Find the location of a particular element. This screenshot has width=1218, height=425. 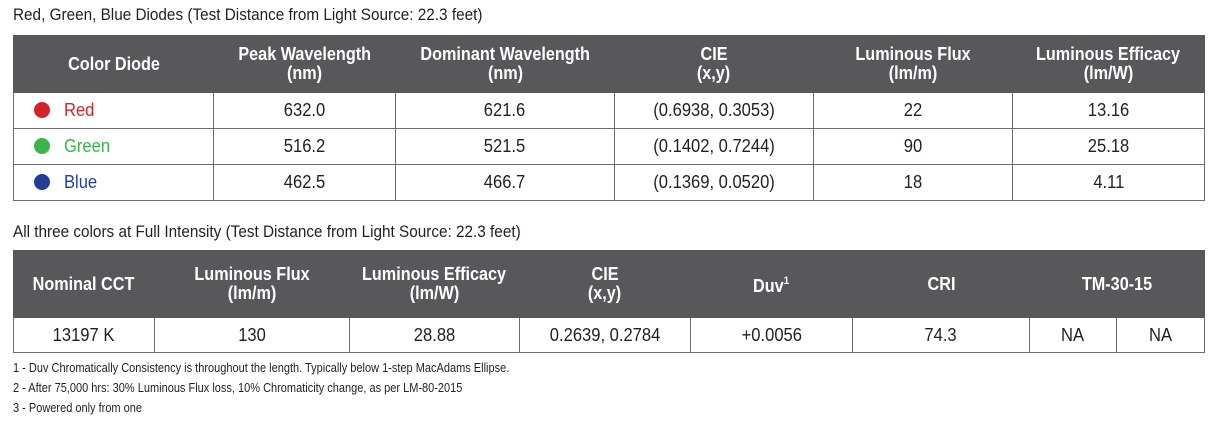

header-peak-wavelength: Peak Wavelength (nm) is located at coordinates (304, 64).